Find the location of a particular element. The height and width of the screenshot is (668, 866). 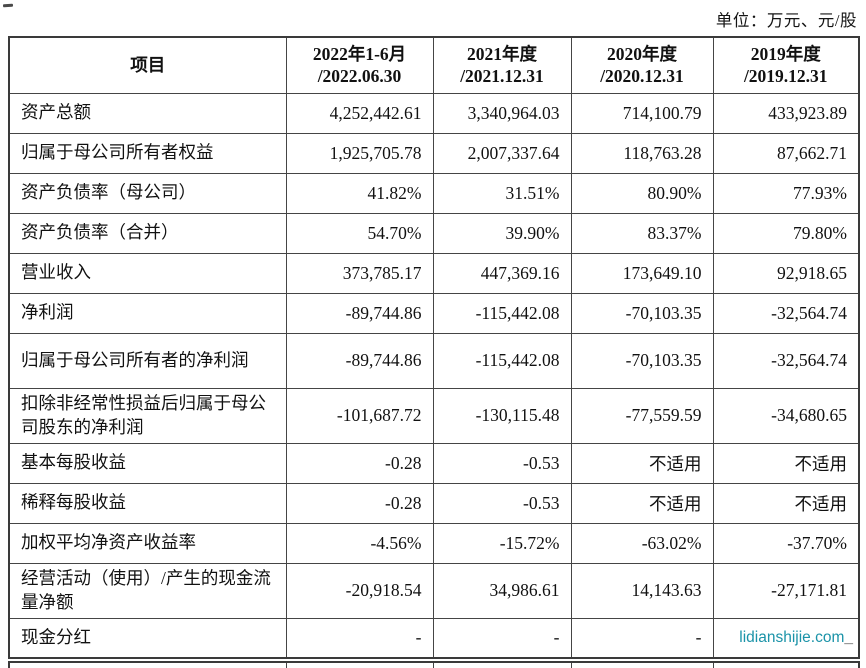

watermark-text: lidianshijie.com_ is located at coordinates (796, 637).